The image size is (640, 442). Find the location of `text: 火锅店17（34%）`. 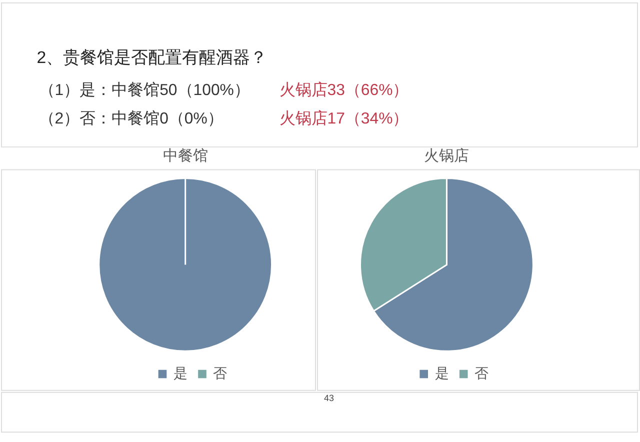

text: 火锅店17（34%） is located at coordinates (344, 119).